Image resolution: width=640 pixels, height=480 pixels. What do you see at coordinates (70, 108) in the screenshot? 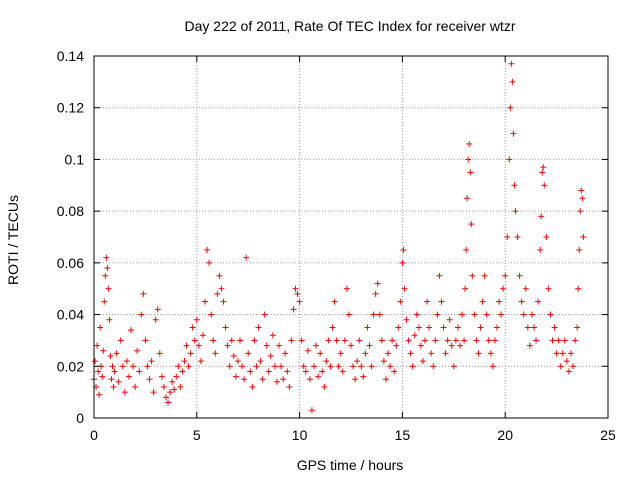
I see `y-tick-label: 0.12` at bounding box center [70, 108].